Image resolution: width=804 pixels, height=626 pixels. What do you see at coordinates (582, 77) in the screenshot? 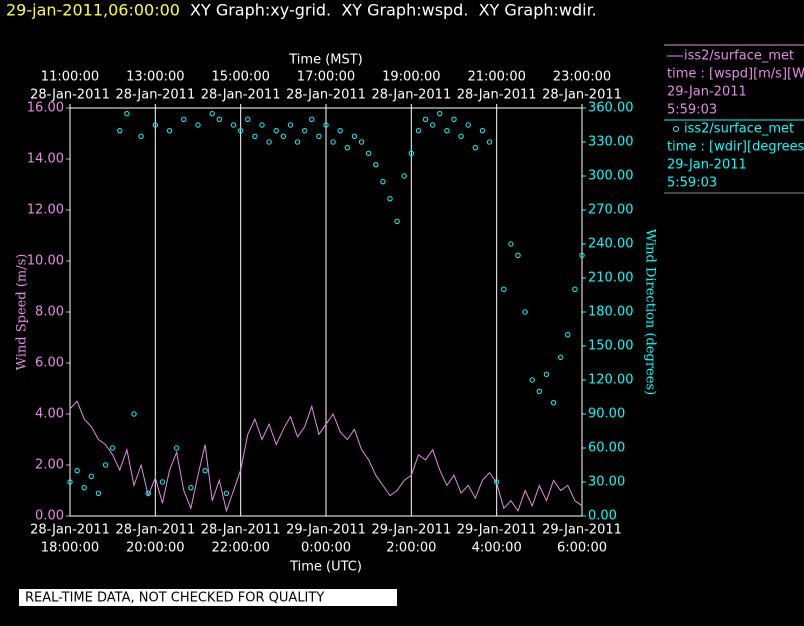
I see `x2-tick-label: 23:00:00` at bounding box center [582, 77].